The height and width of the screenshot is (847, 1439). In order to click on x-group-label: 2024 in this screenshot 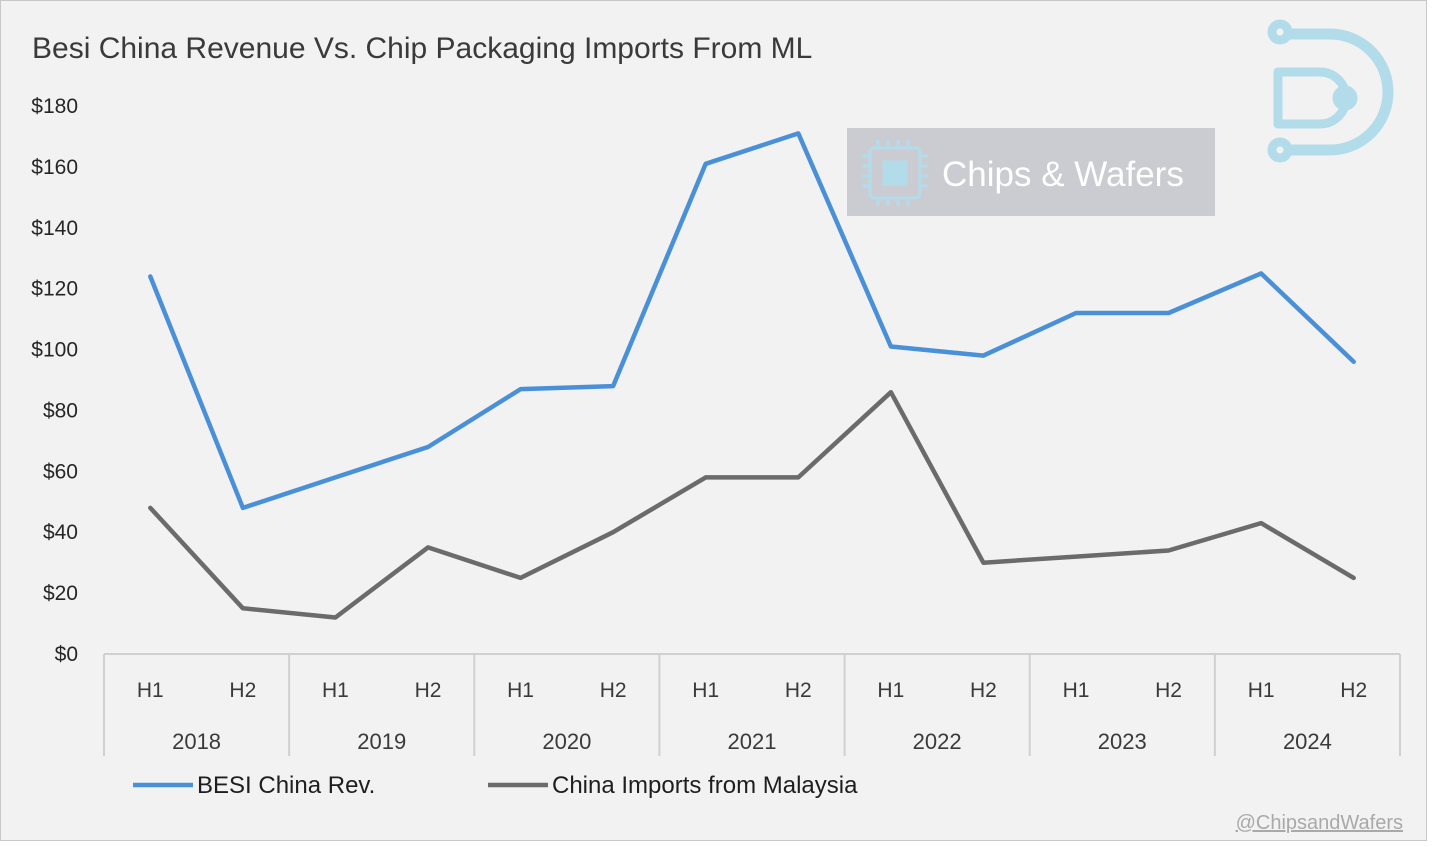, I will do `click(1307, 741)`.